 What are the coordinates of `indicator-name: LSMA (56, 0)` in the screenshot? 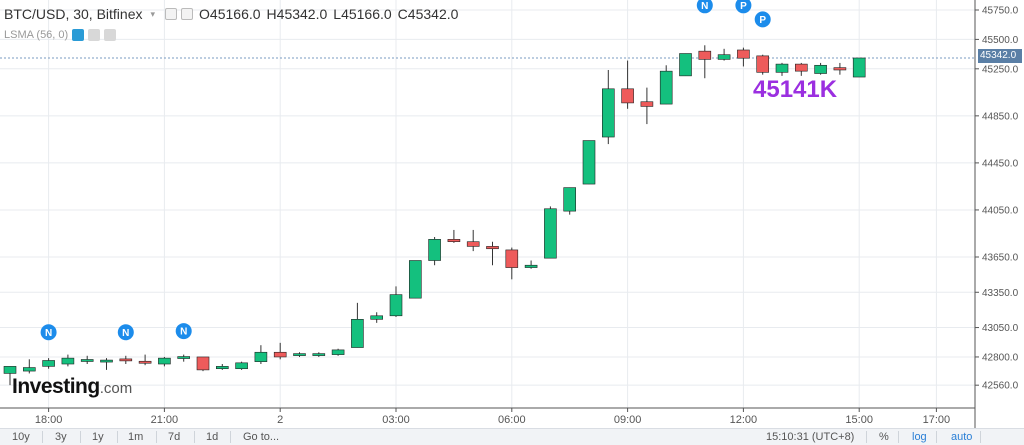 It's located at (36, 35).